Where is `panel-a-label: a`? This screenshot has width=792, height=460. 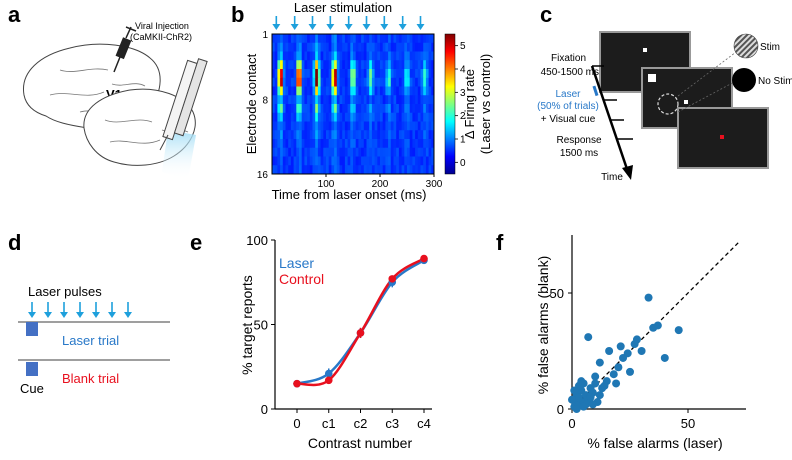 panel-a-label: a is located at coordinates (14, 14).